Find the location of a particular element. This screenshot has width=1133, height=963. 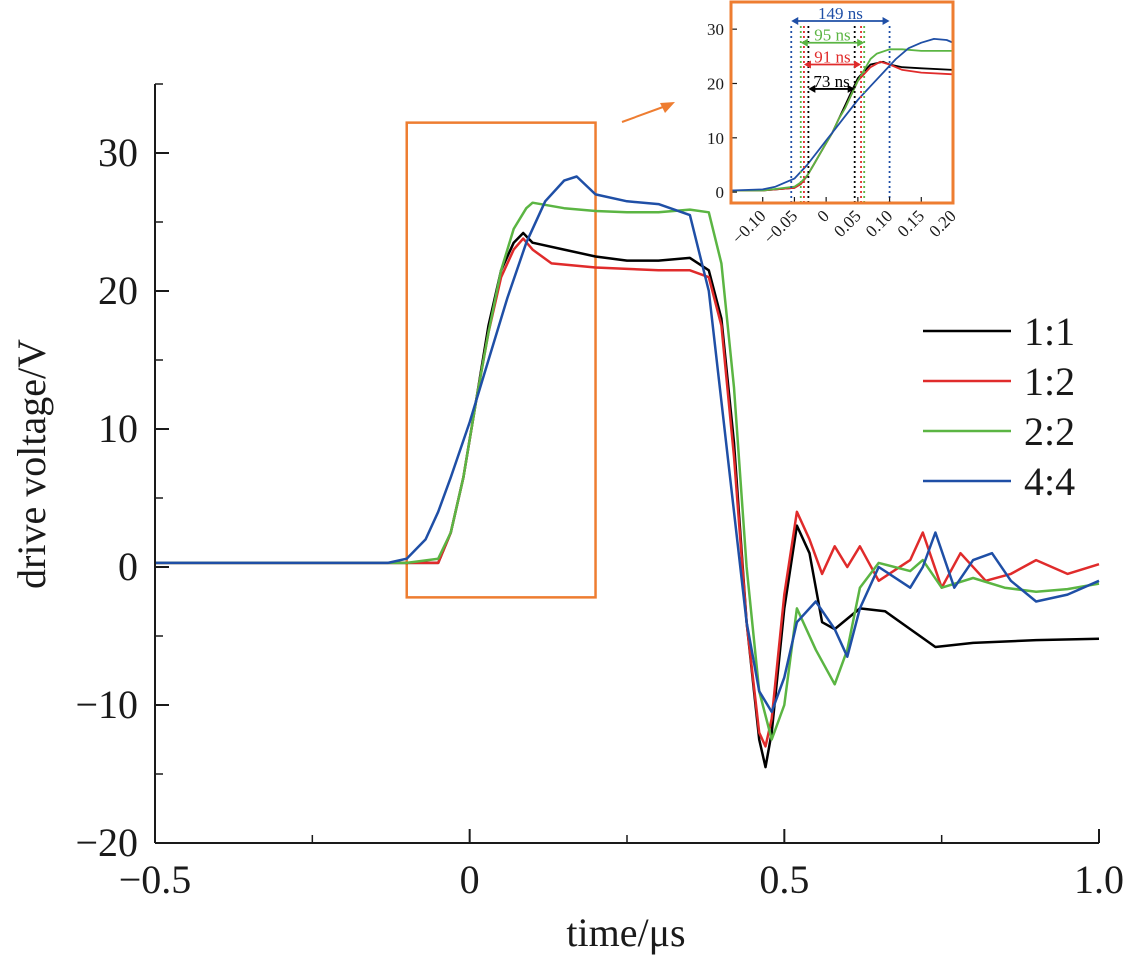

inset-x-tick-label: 0.10 is located at coordinates (879, 223).